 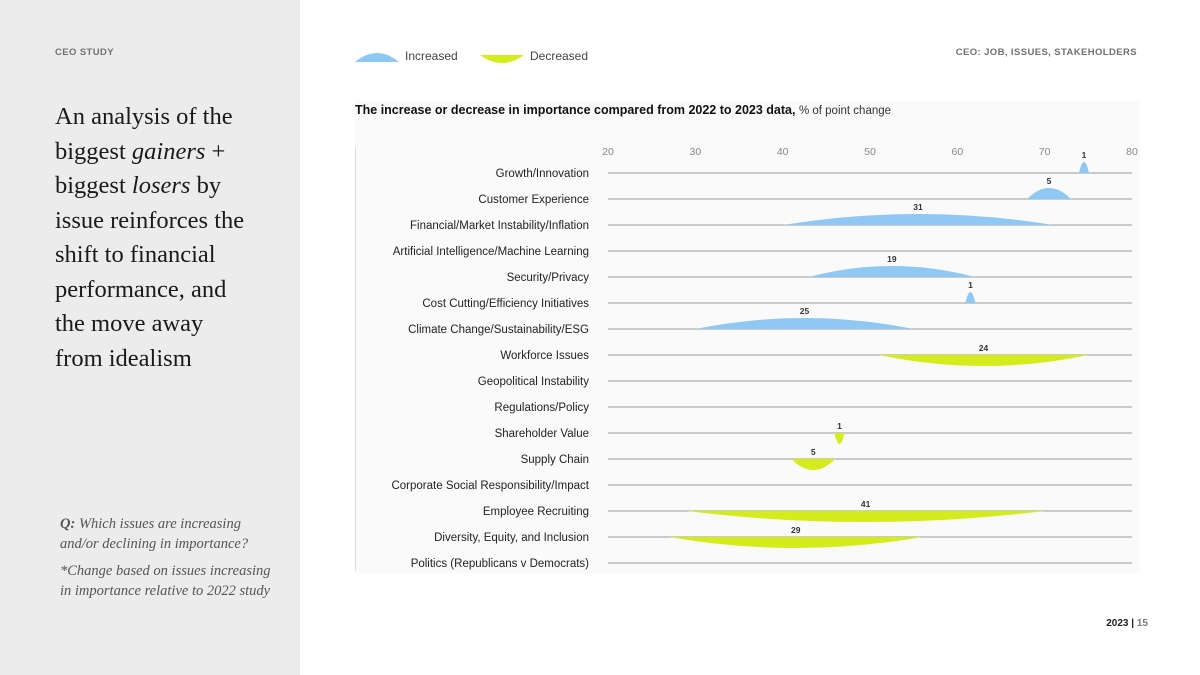 What do you see at coordinates (805, 311) in the screenshot?
I see `change-value-label: 25` at bounding box center [805, 311].